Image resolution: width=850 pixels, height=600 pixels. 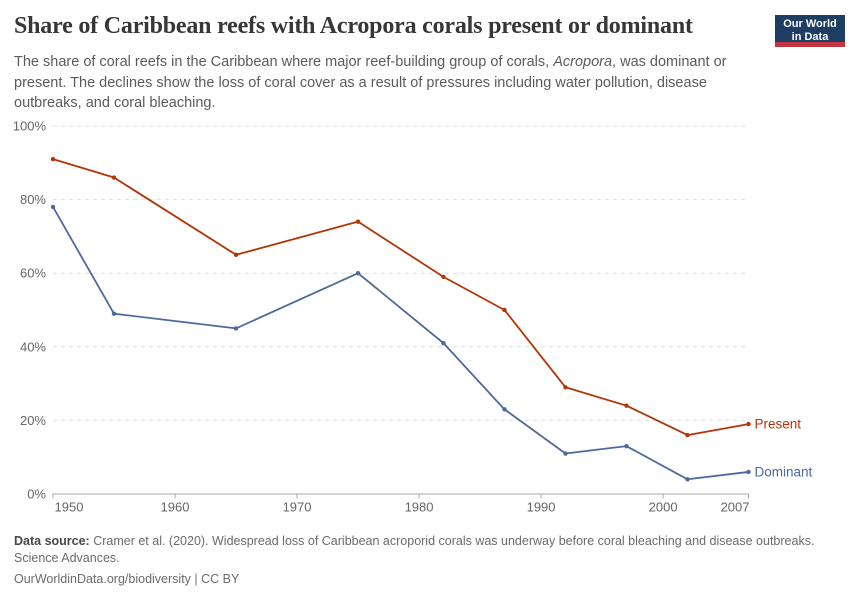 I want to click on data-point-present-1987, so click(x=504, y=310).